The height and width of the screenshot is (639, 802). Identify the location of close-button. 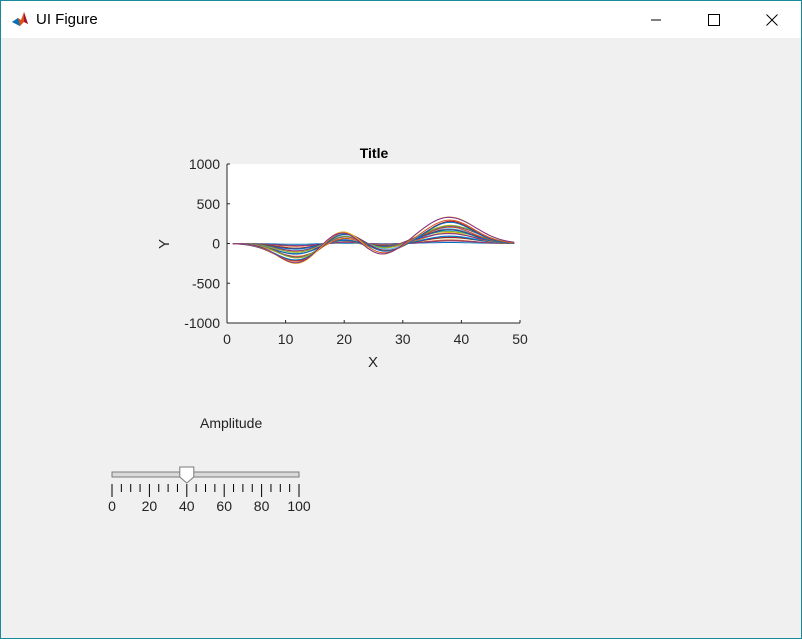
(772, 19).